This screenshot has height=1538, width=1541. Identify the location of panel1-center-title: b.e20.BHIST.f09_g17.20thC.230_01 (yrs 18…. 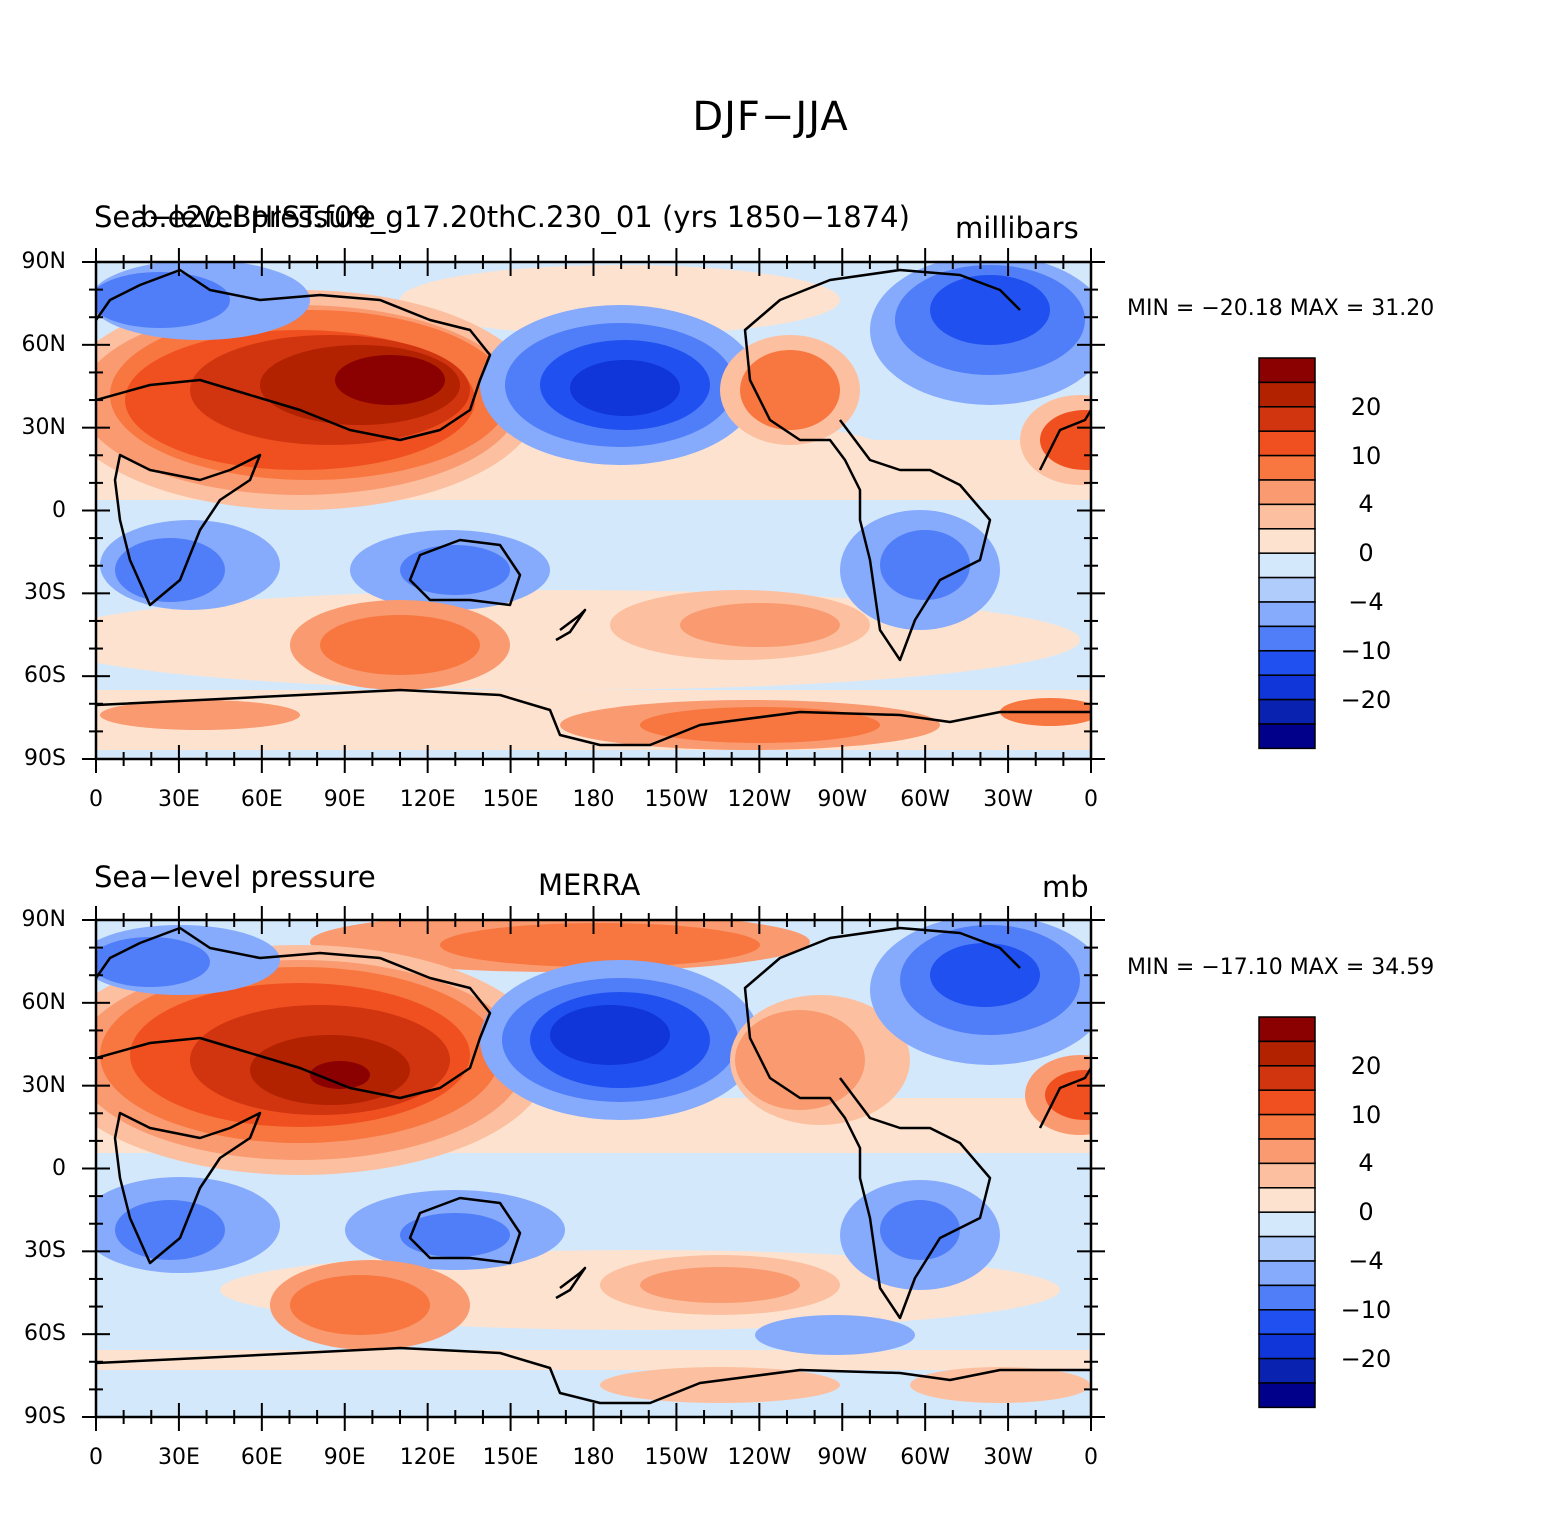
(525, 217).